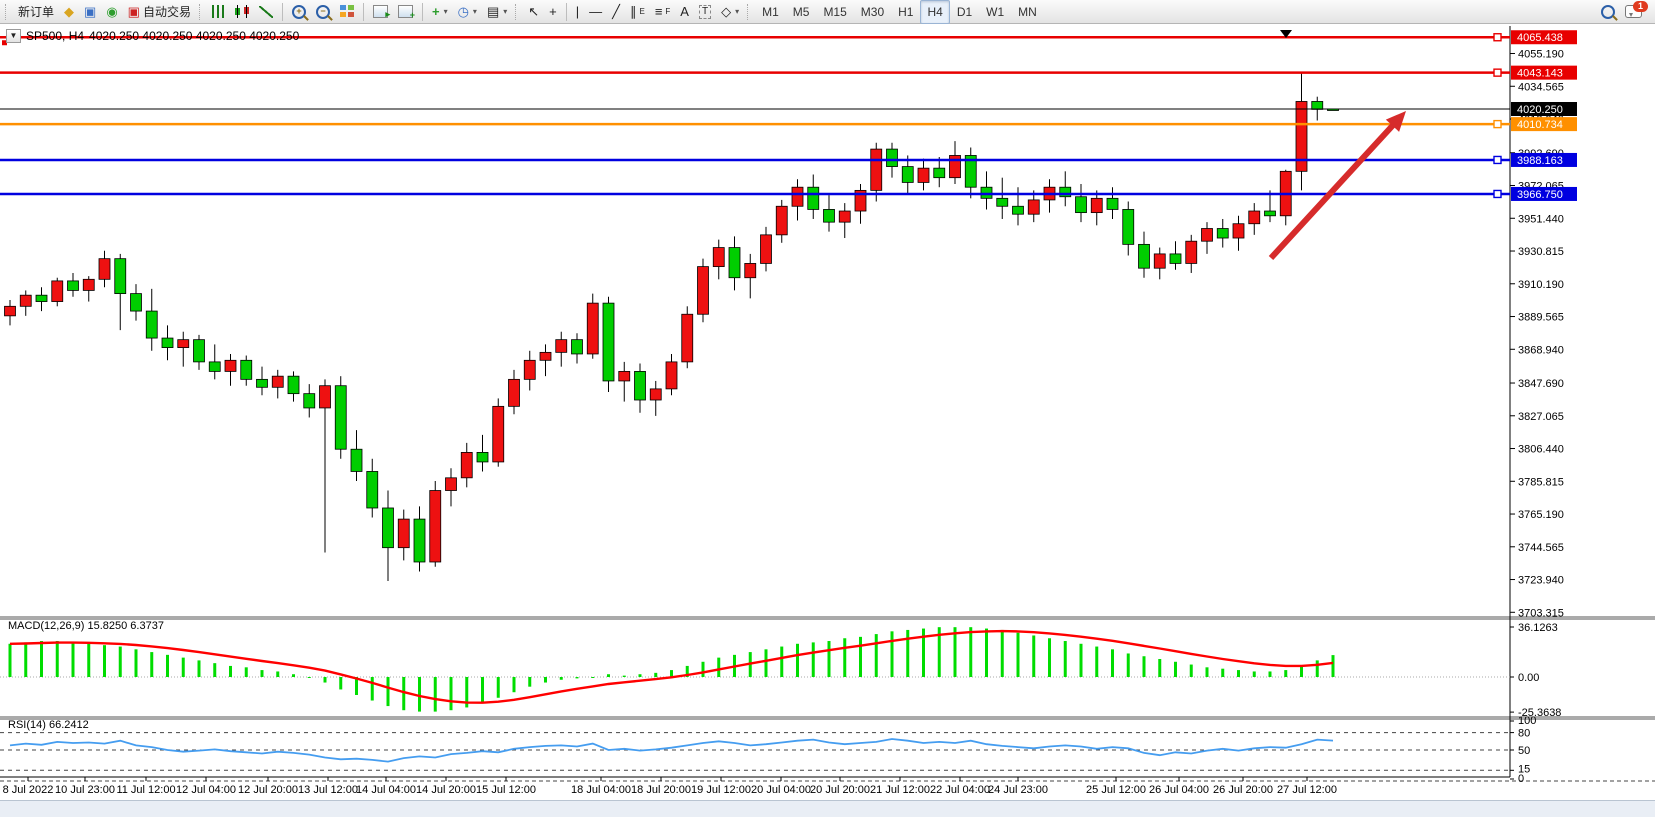 The image size is (1655, 817). What do you see at coordinates (242, 12) in the screenshot?
I see `candlestick-chart-button` at bounding box center [242, 12].